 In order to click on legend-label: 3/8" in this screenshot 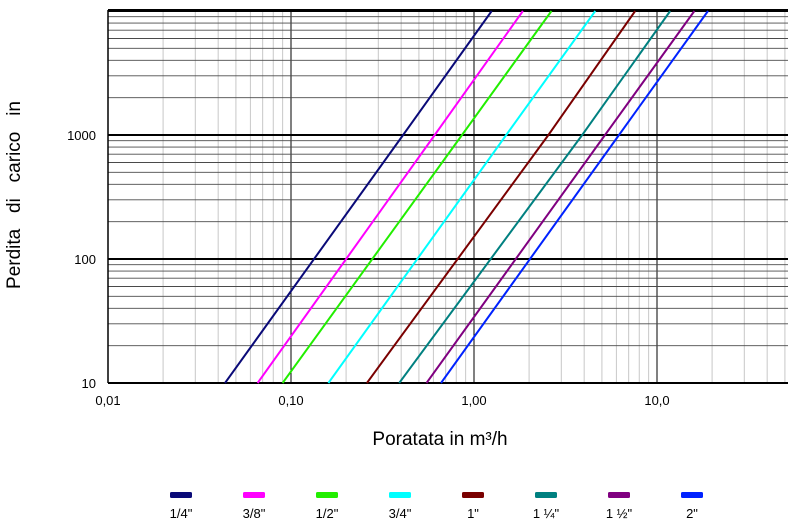, I will do `click(254, 513)`.